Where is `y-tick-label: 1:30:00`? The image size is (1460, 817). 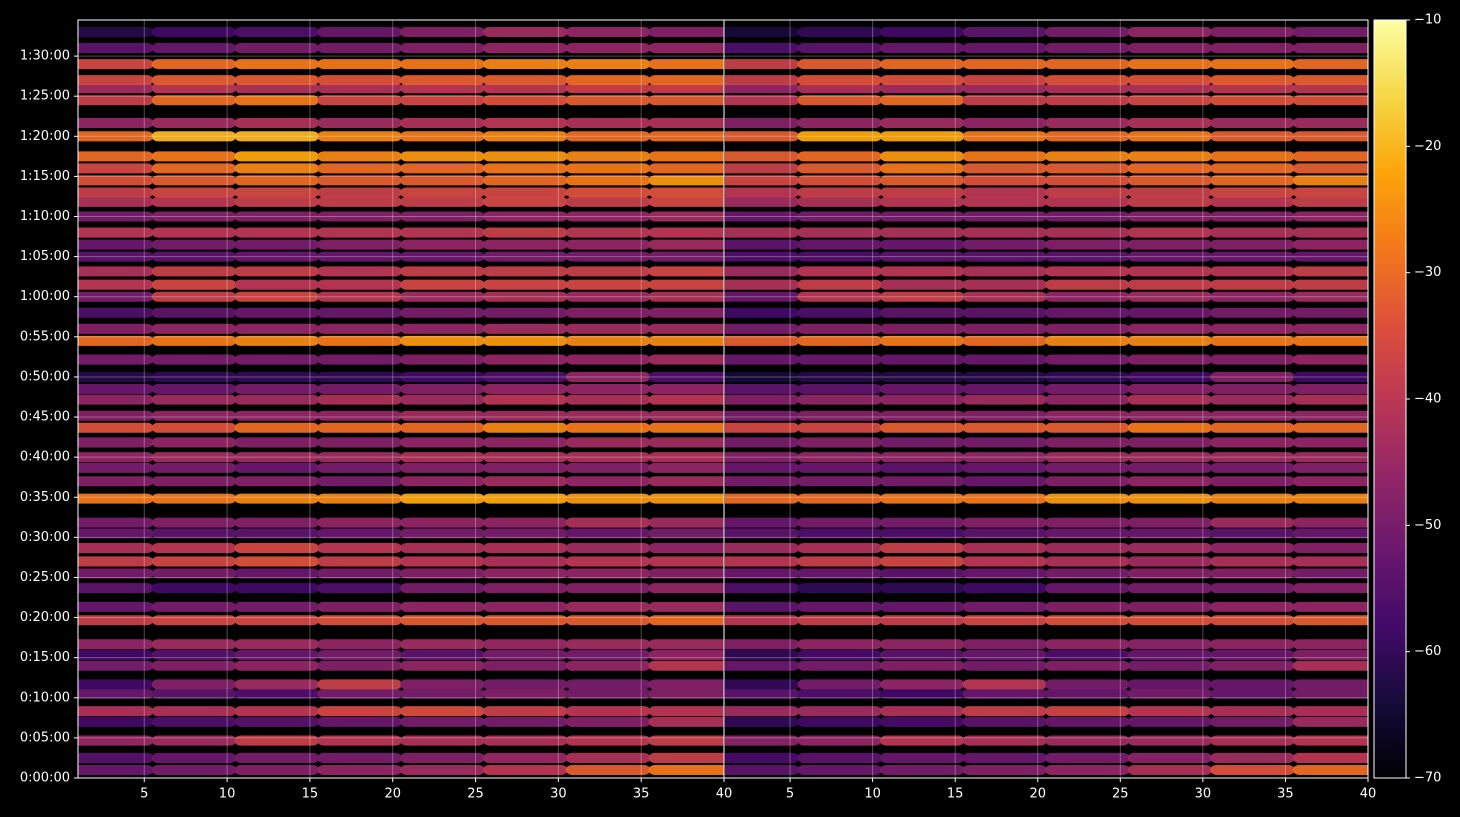
y-tick-label: 1:30:00 is located at coordinates (45, 56).